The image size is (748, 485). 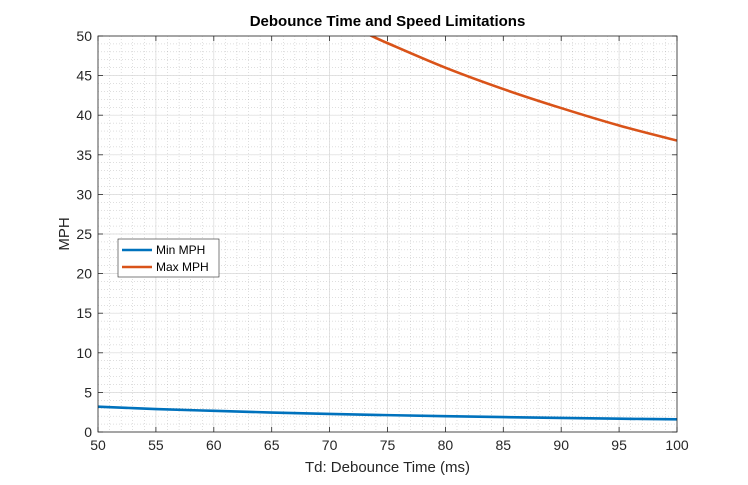 What do you see at coordinates (84, 155) in the screenshot?
I see `y-tick-label: 35` at bounding box center [84, 155].